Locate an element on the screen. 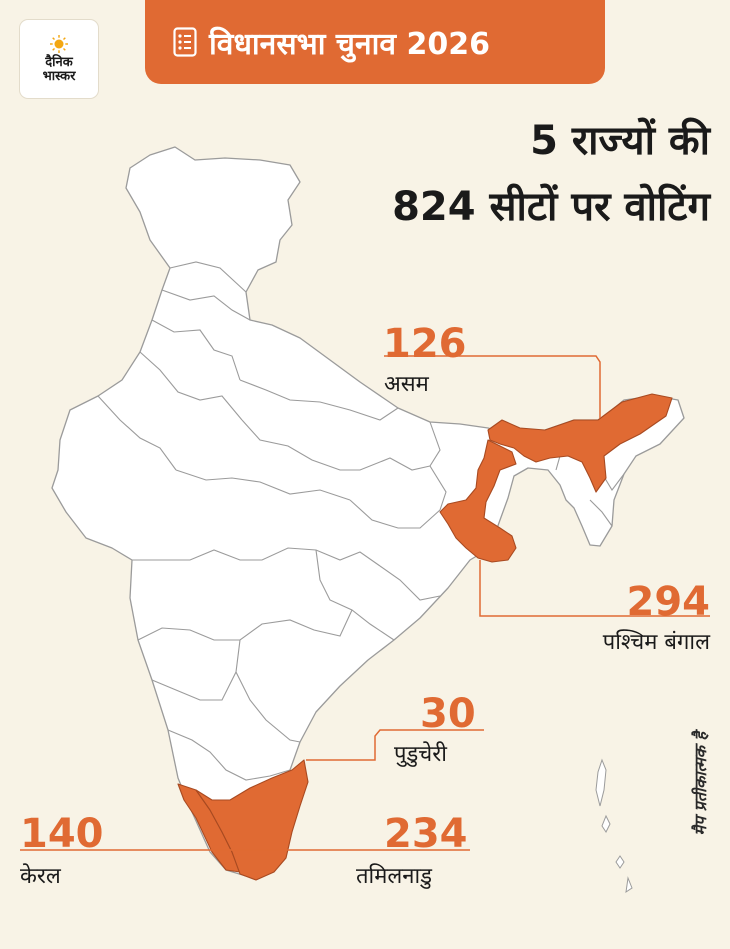  headline-line-1: 5 राज्यों की is located at coordinates (620, 141).